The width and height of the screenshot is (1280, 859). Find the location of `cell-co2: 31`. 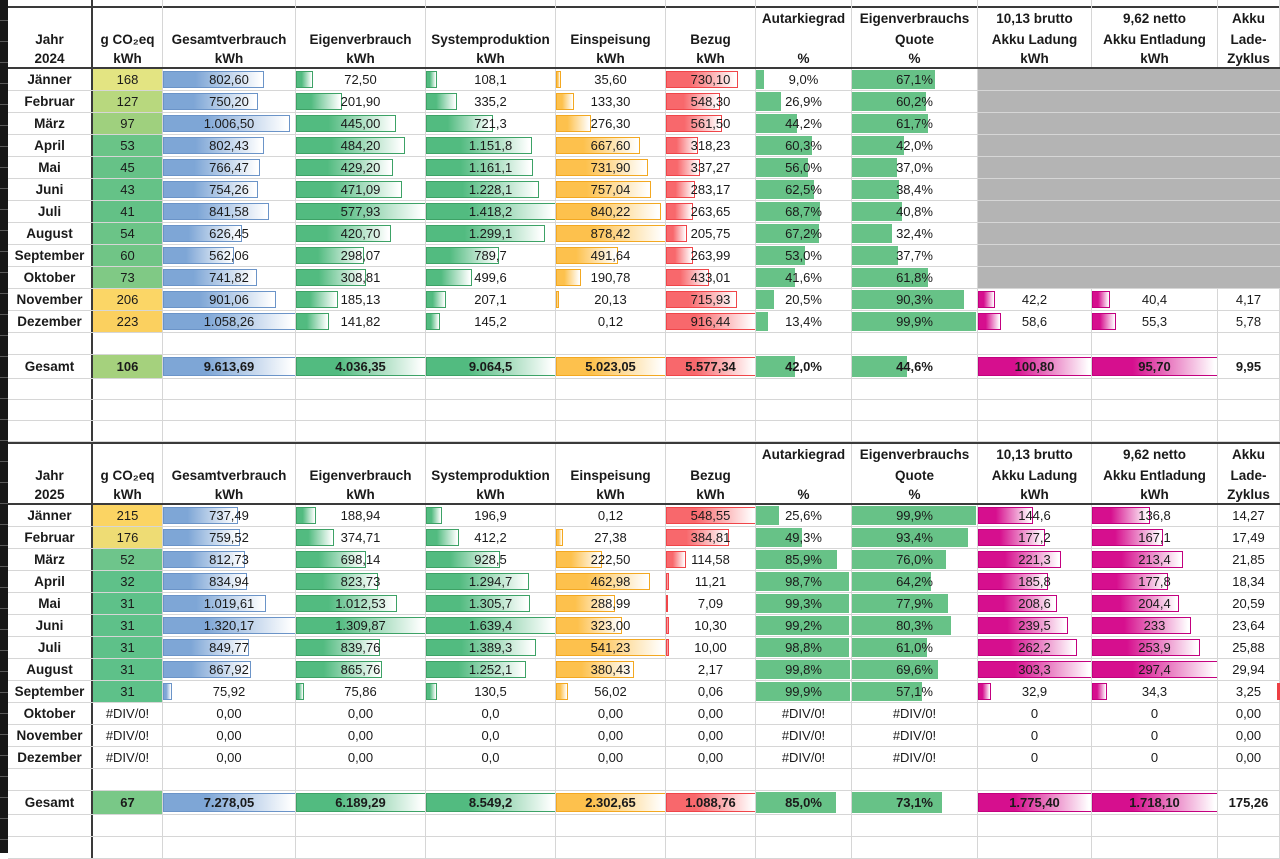

cell-co2: 31 is located at coordinates (128, 669).